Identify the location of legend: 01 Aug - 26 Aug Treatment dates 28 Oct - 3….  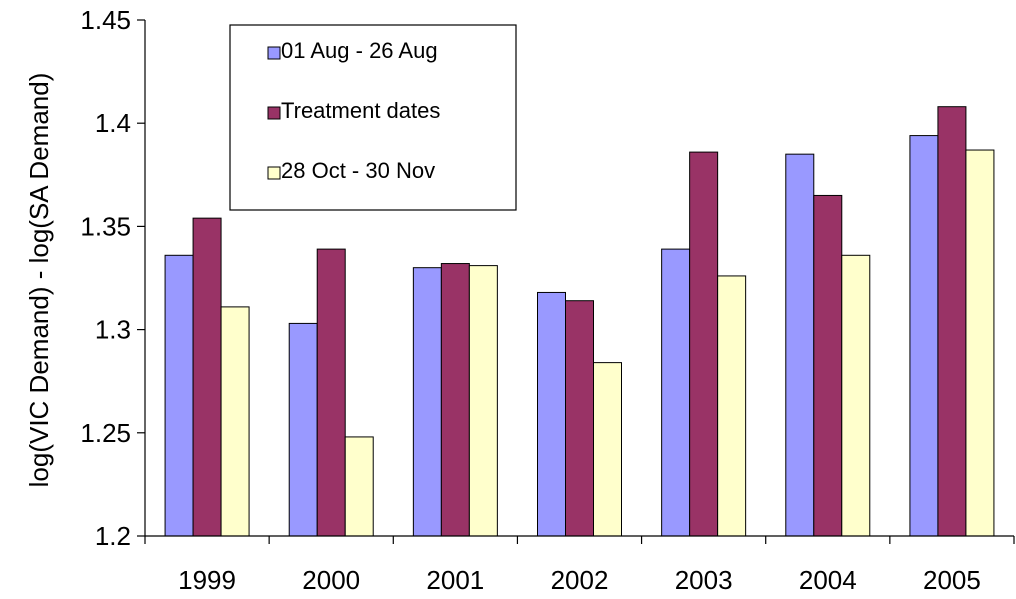
(373, 117).